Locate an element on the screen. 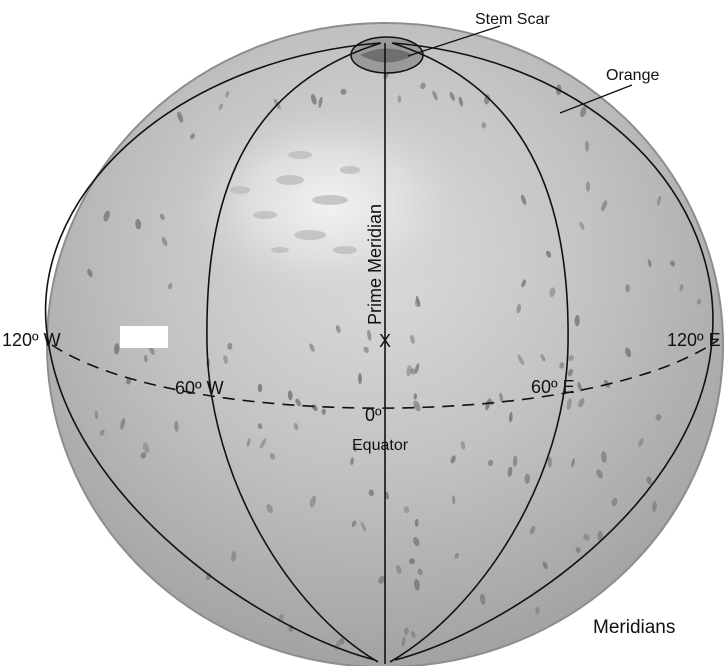 The image size is (727, 666). orange-leader is located at coordinates (596, 99).